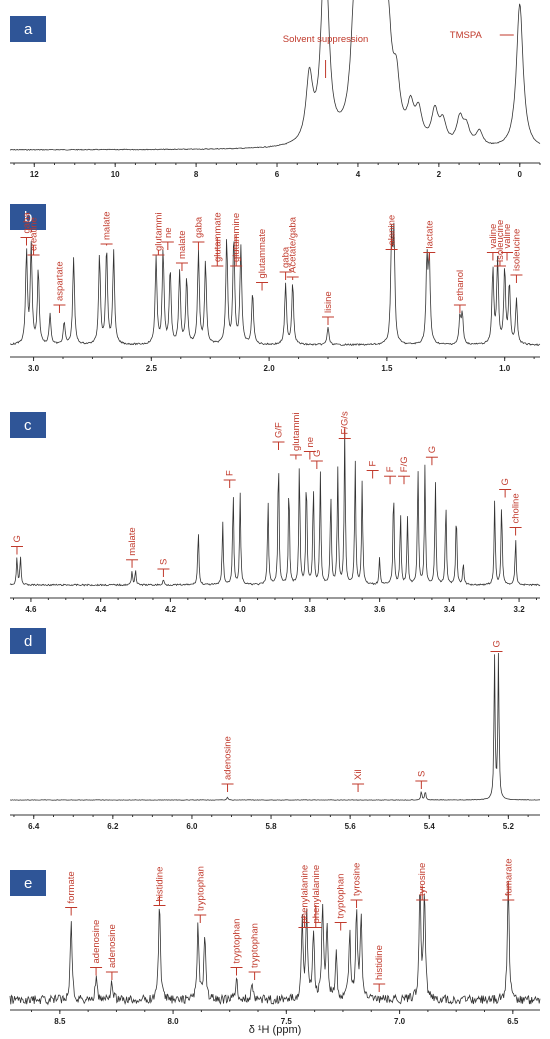  What do you see at coordinates (508, 880) in the screenshot?
I see `peak-annotation: fumarate` at bounding box center [508, 880].